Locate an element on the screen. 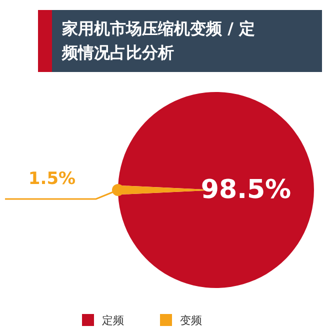  data-label: 1.5% is located at coordinates (52, 179).